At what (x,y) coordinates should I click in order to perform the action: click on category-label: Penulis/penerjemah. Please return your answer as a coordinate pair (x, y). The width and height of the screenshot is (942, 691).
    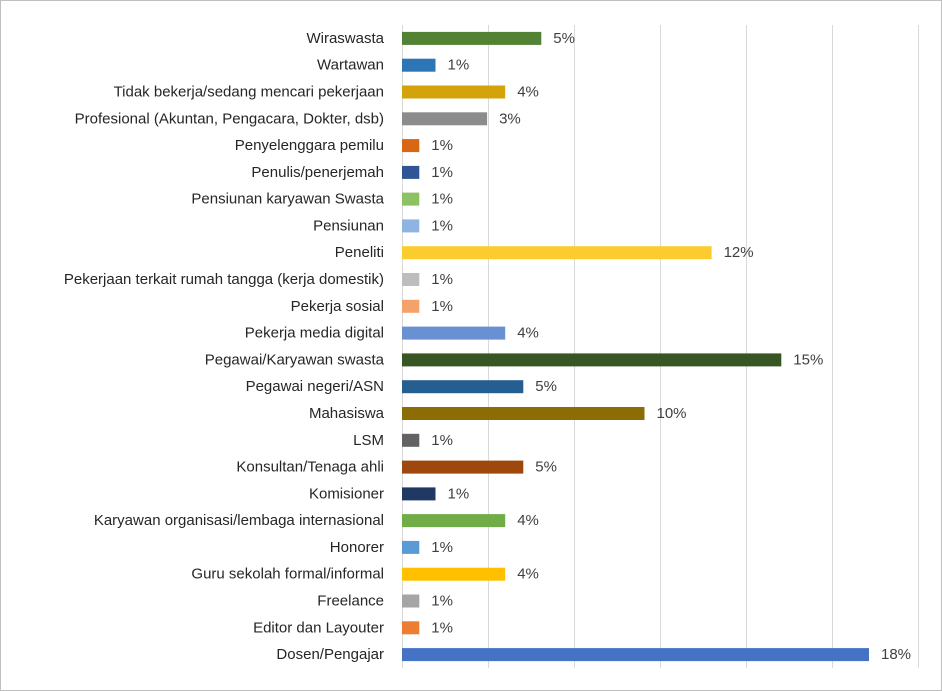
    Looking at the image, I should click on (317, 172).